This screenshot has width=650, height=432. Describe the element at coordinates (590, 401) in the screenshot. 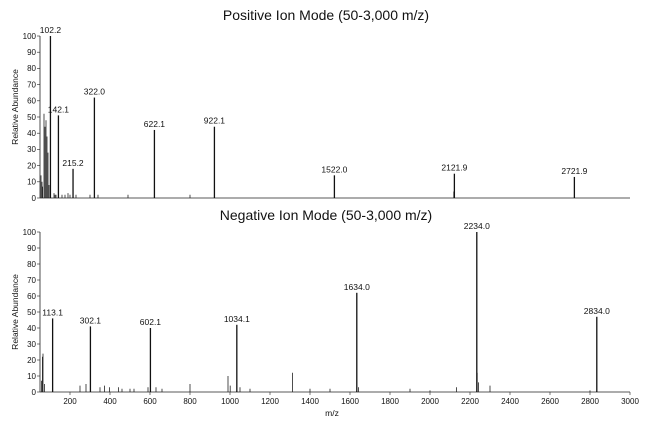

I see `negative-x-tick-label: 2800` at that location.